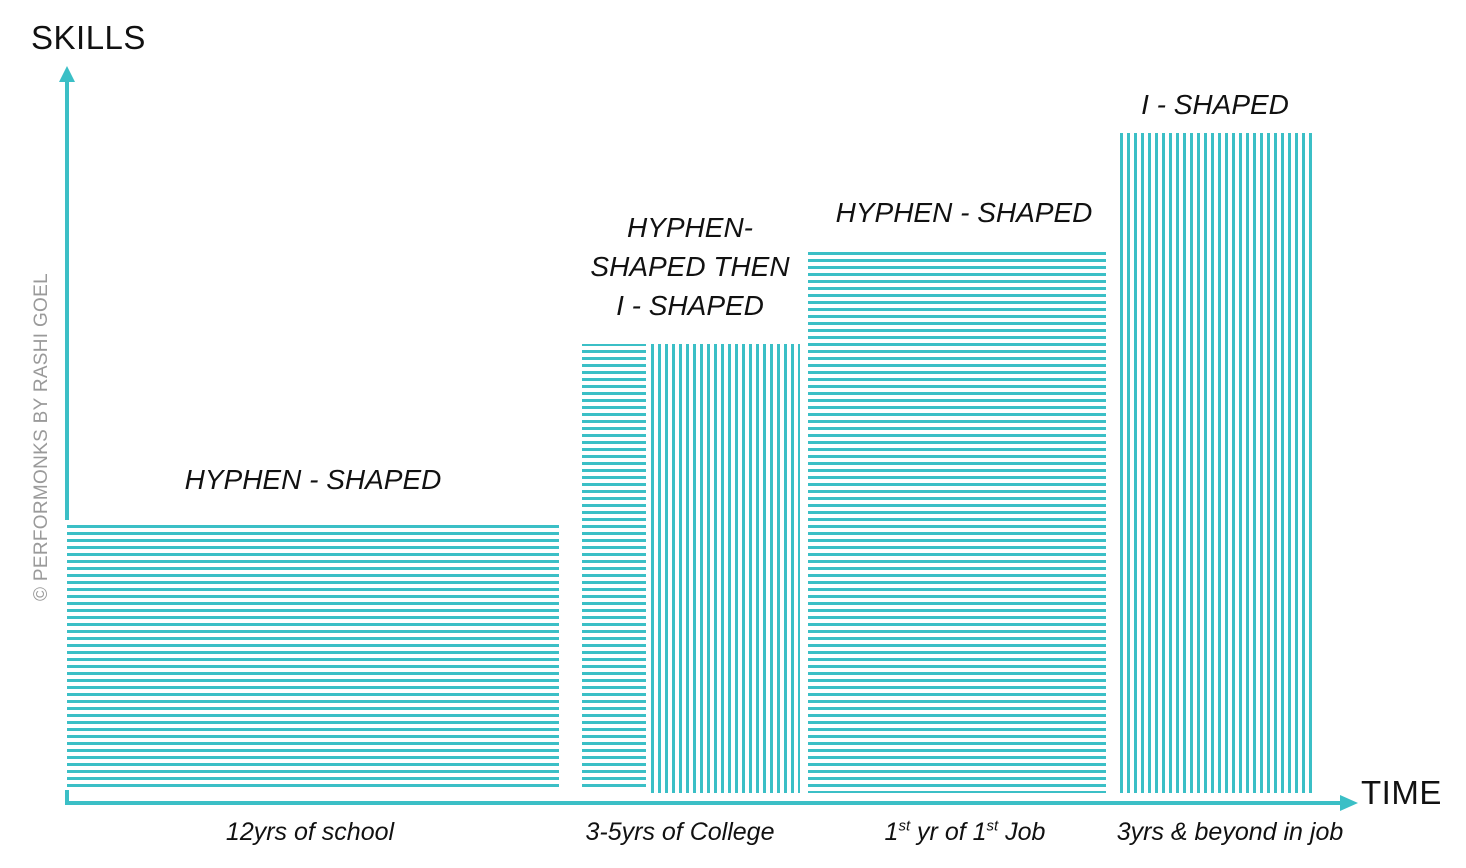  I want to click on skill-bar-college-hyphen, so click(614, 567).